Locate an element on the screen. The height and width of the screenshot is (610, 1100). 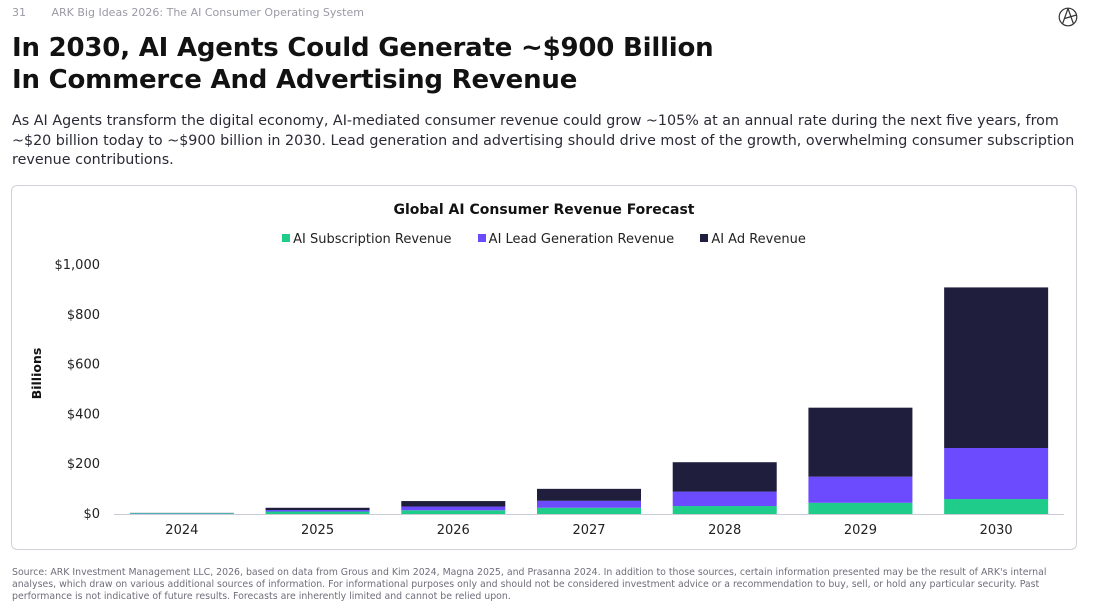
legend-item-lead-generation: AI Lead Generation Revenue is located at coordinates (576, 239).